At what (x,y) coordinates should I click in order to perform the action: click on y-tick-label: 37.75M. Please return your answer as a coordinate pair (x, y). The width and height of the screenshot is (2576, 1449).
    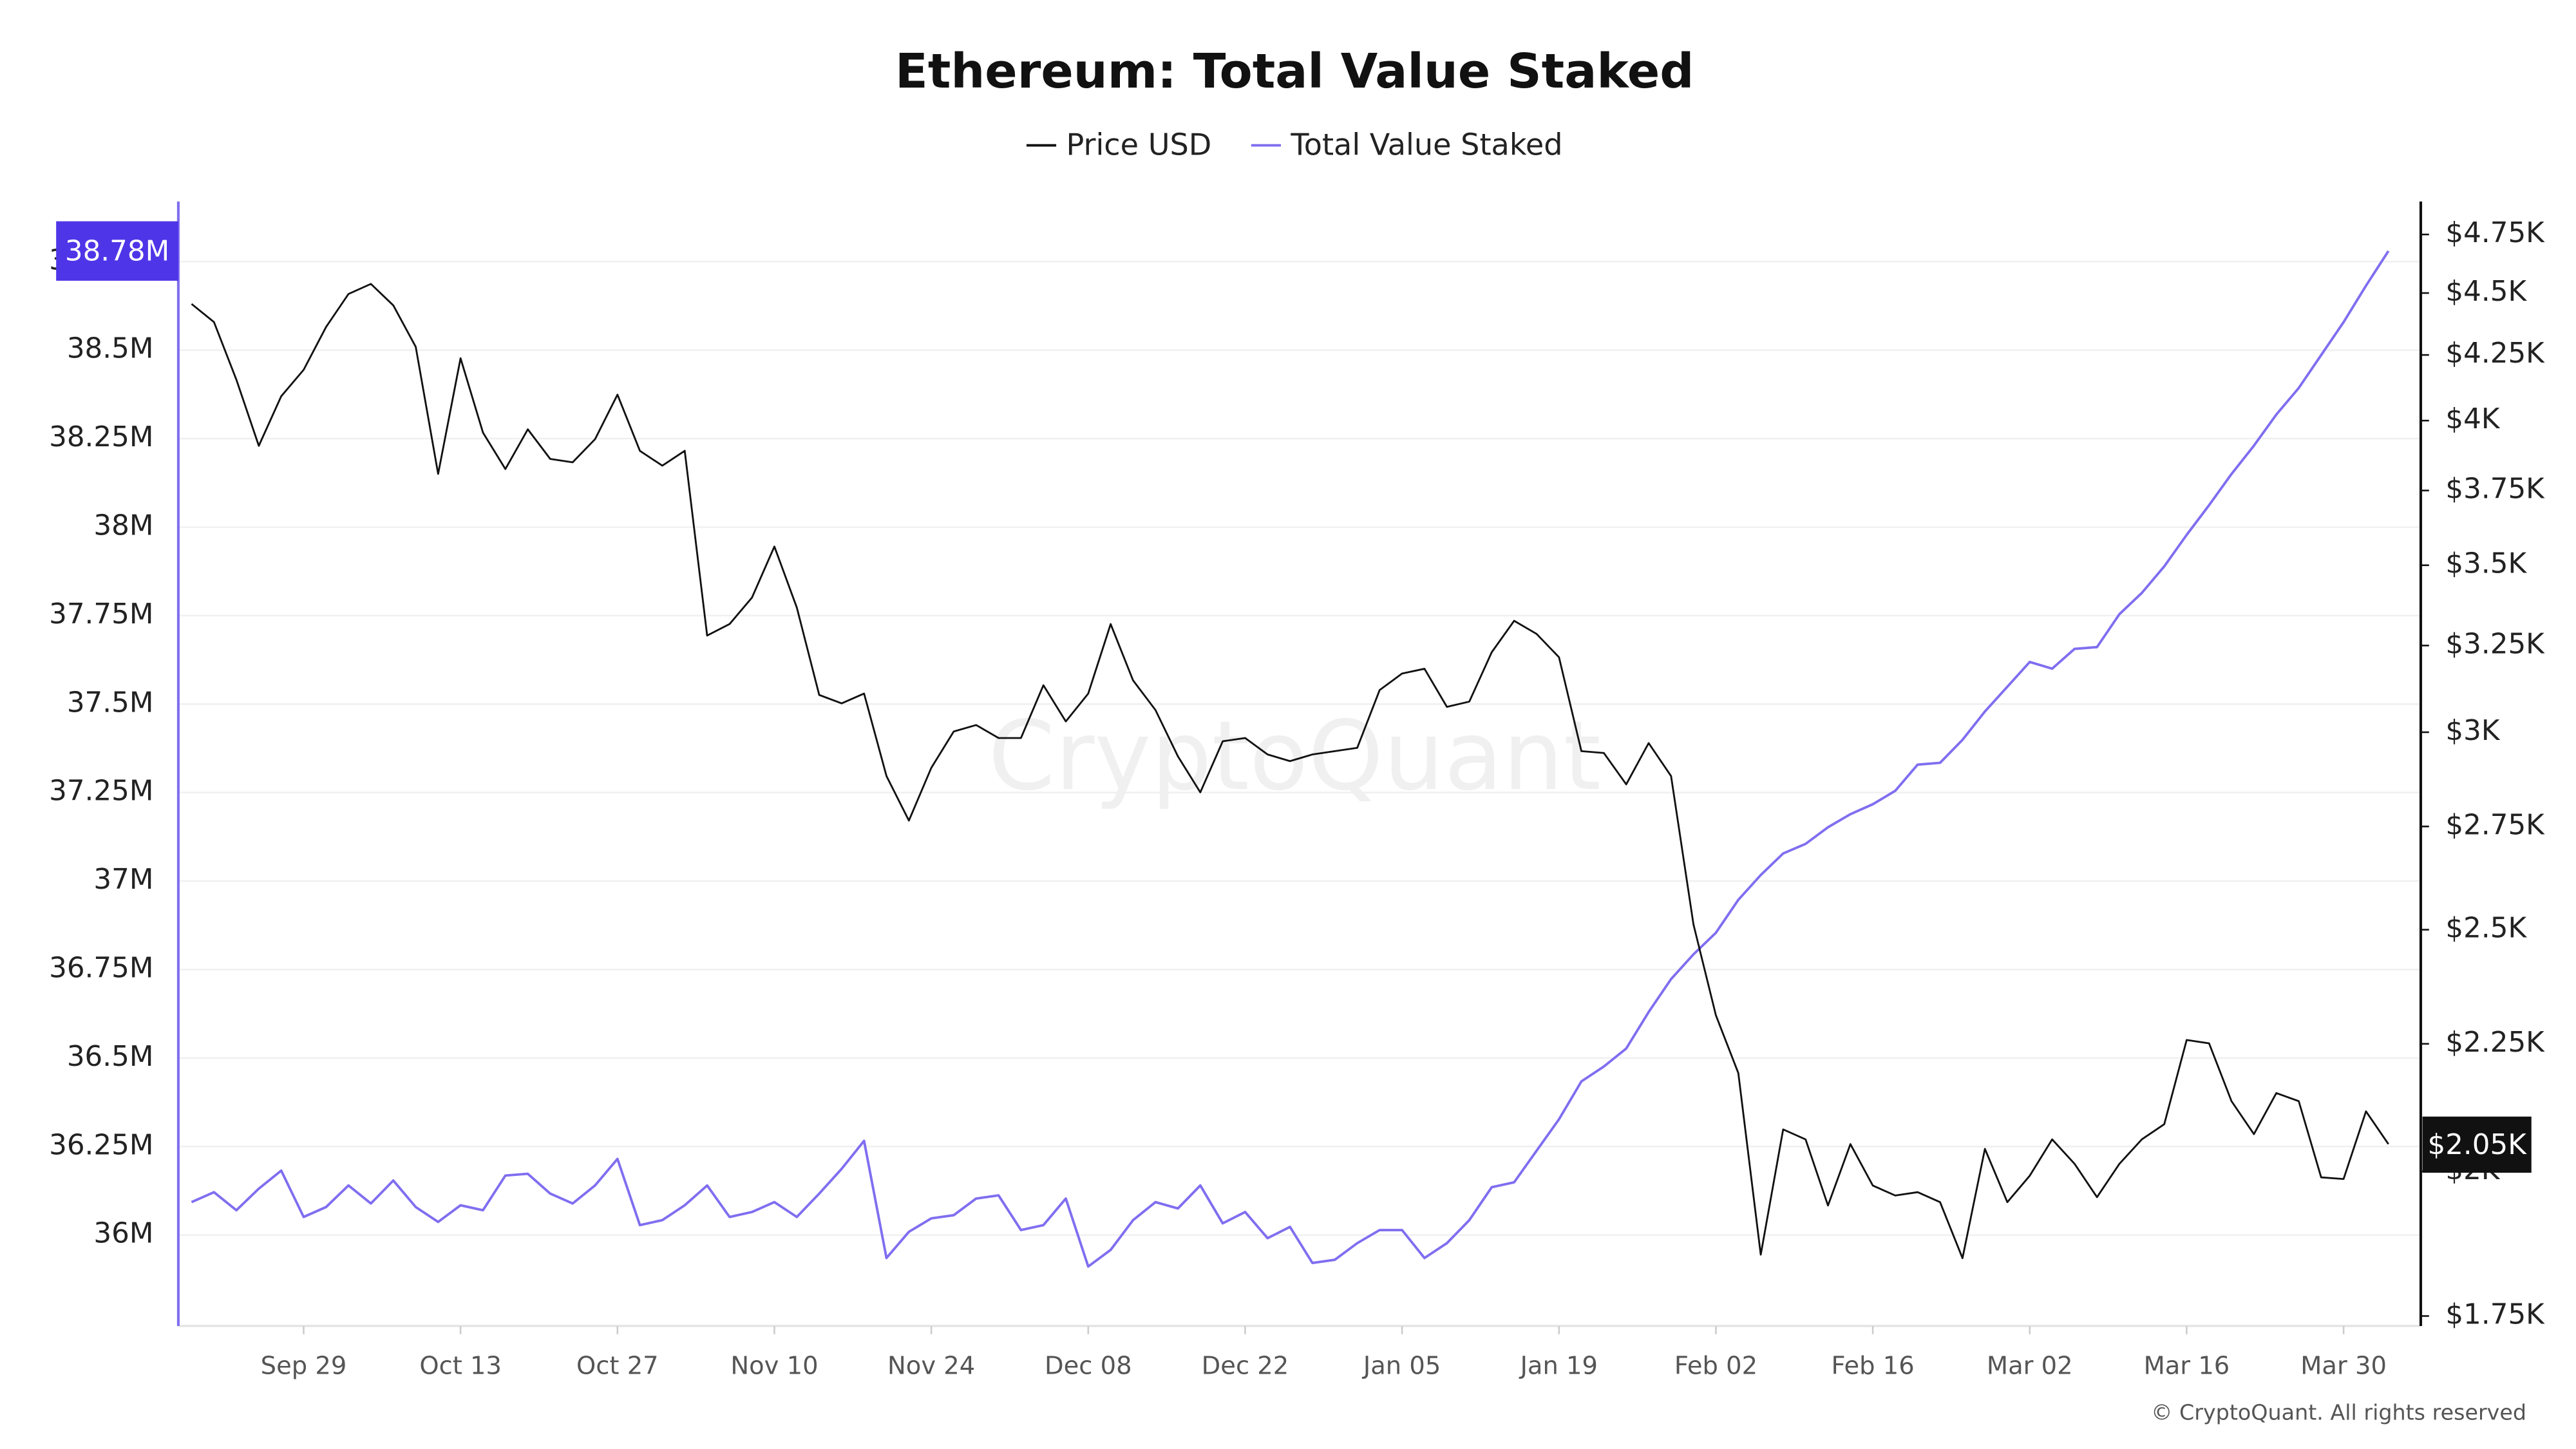
    Looking at the image, I should click on (101, 614).